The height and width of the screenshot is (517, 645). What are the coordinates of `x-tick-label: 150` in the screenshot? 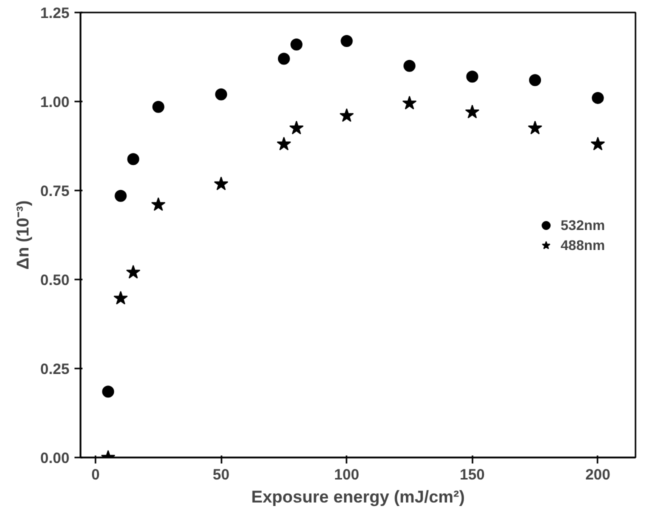 It's located at (472, 475).